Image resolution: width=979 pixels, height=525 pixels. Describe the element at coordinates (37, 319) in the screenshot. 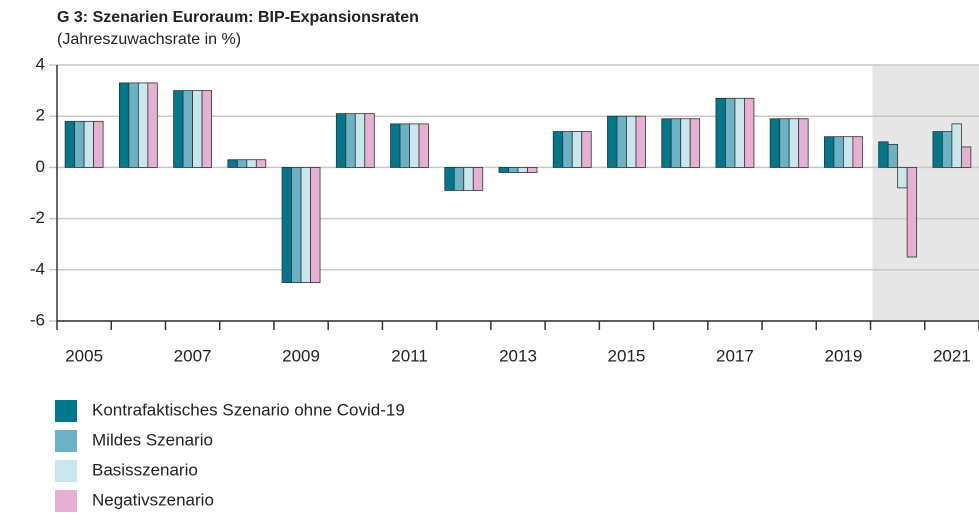

I see `y-tick-label: -6` at that location.